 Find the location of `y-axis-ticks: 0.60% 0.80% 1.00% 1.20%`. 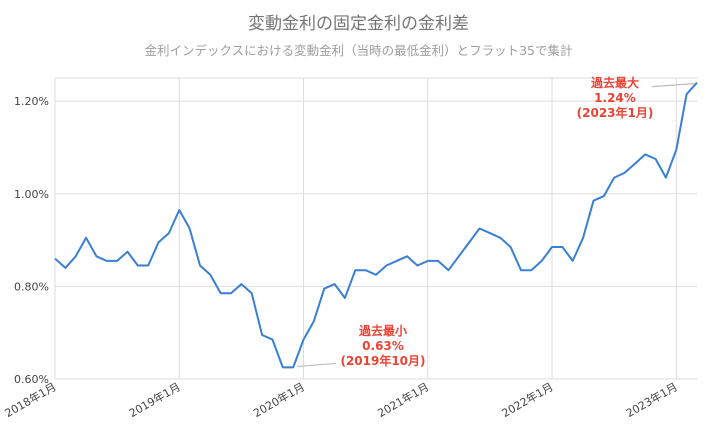

y-axis-ticks: 0.60% 0.80% 1.00% 1.20% is located at coordinates (31, 240).